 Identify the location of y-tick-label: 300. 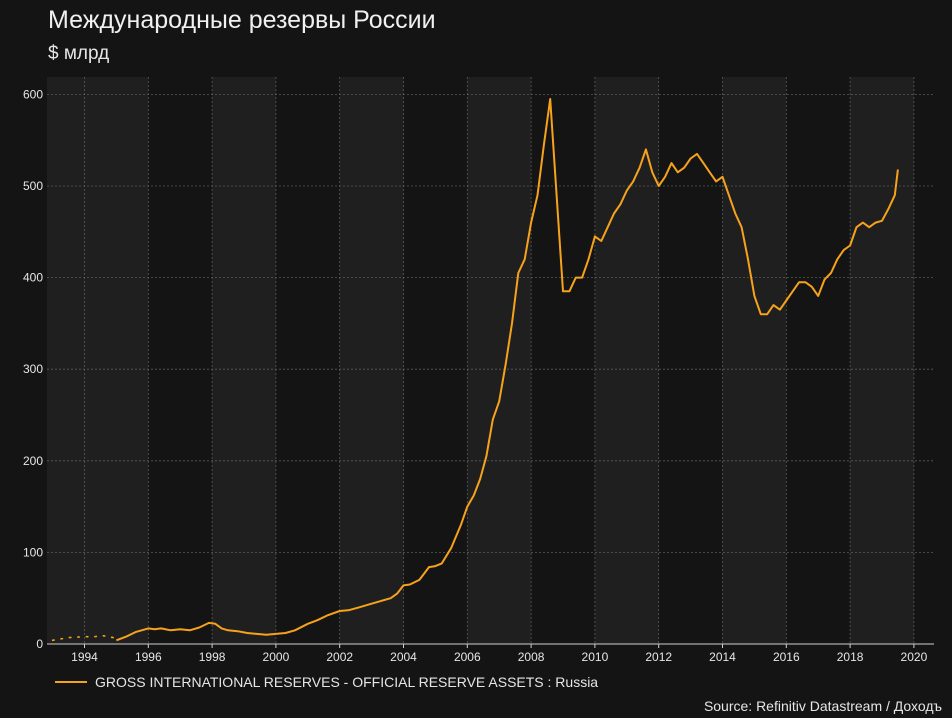
(33, 369).